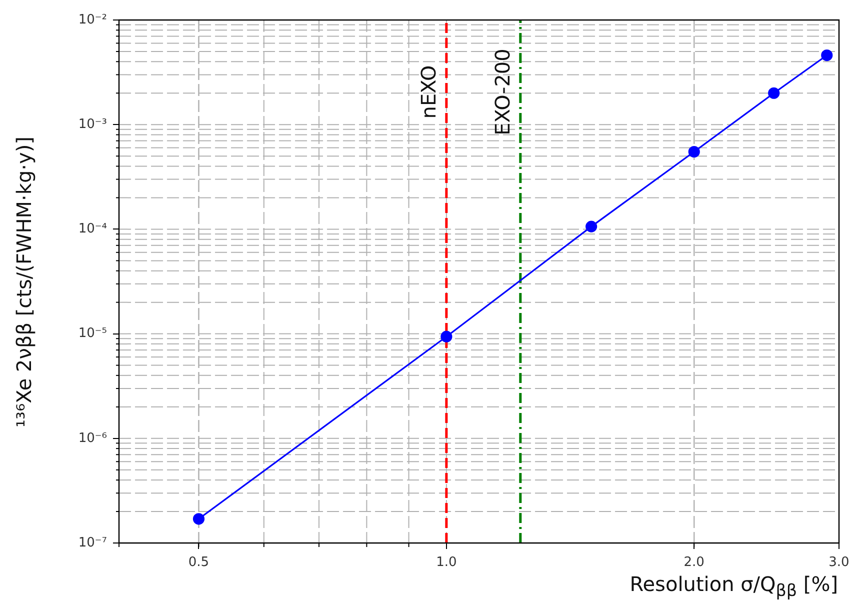  What do you see at coordinates (92, 124) in the screenshot?
I see `y-tick-label: 10⁻³` at bounding box center [92, 124].